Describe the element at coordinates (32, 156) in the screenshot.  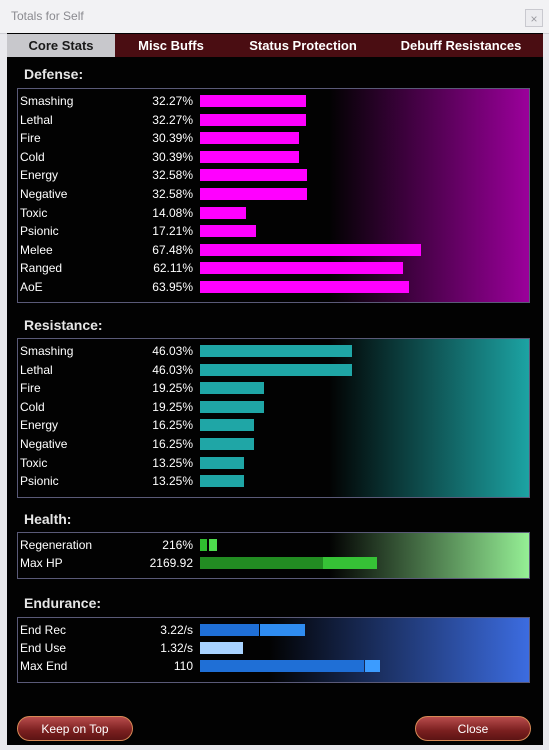
I see `defense-label: Cold` at that location.